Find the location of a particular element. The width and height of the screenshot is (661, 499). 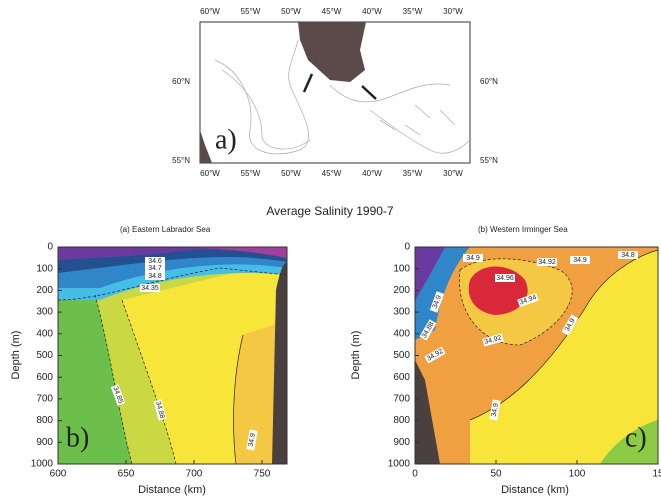

x-tick-label: 100 is located at coordinates (577, 474).